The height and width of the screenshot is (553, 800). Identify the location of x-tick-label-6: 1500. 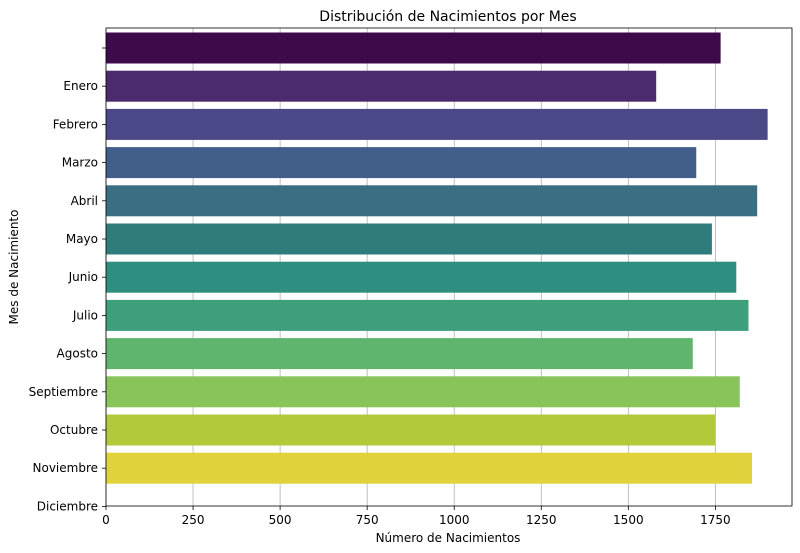
(628, 520).